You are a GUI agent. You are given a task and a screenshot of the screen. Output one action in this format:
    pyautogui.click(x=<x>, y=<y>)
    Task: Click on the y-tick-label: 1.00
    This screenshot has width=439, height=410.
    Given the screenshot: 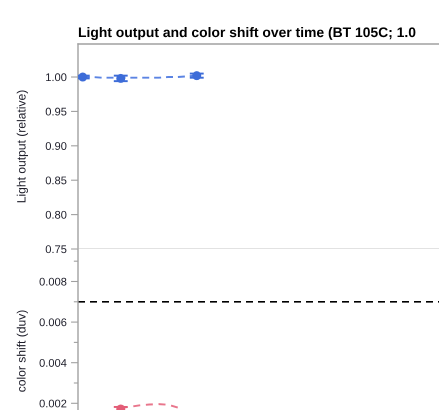 What is the action you would take?
    pyautogui.click(x=56, y=77)
    